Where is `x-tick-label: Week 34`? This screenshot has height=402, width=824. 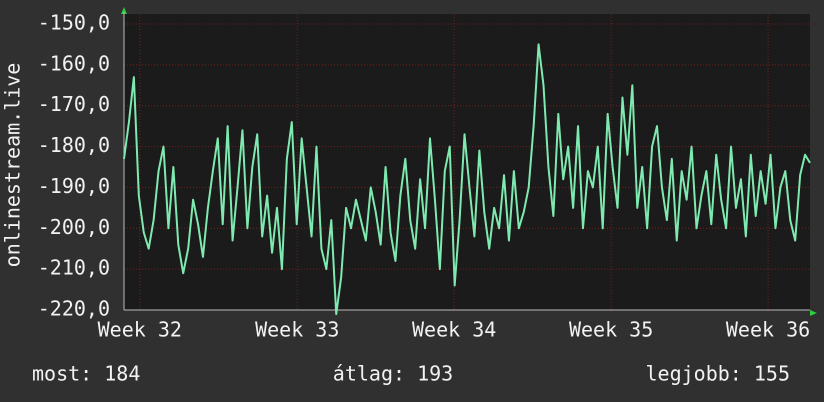 x-tick-label: Week 34 is located at coordinates (454, 330).